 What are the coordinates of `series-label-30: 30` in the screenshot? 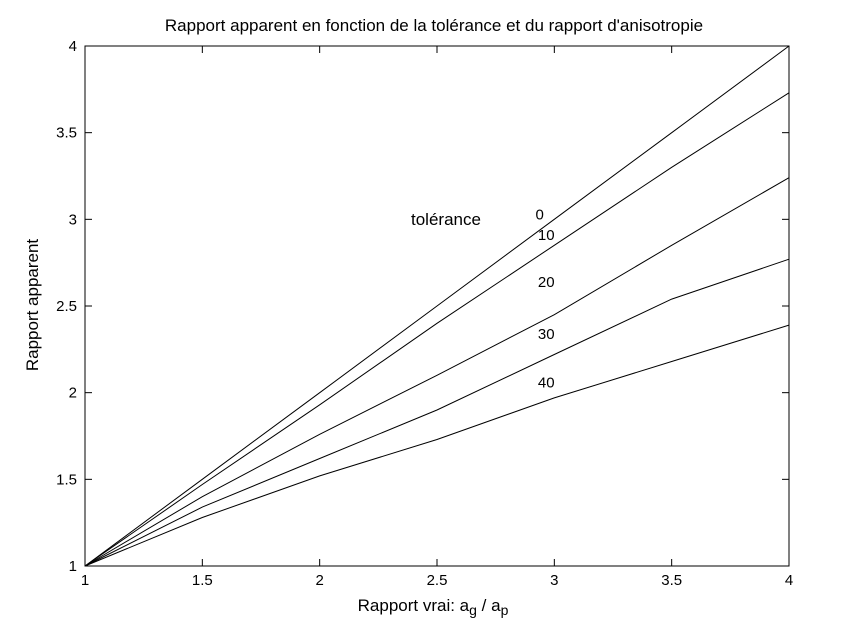 It's located at (546, 334).